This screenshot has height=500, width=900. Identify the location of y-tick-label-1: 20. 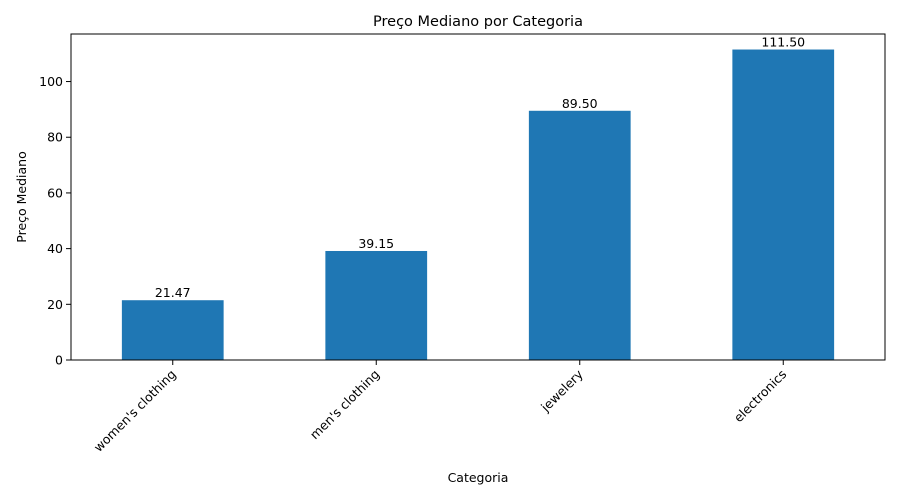
(55, 304).